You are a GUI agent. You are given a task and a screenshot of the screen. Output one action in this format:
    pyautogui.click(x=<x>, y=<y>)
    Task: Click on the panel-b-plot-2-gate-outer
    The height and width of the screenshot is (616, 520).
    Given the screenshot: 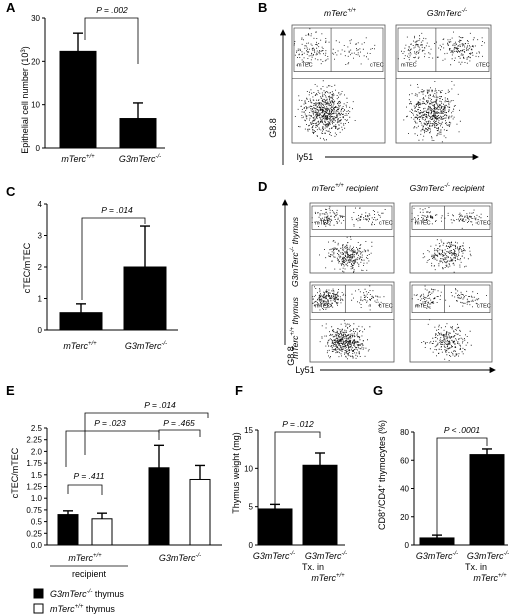 What is the action you would take?
    pyautogui.click(x=443, y=49)
    